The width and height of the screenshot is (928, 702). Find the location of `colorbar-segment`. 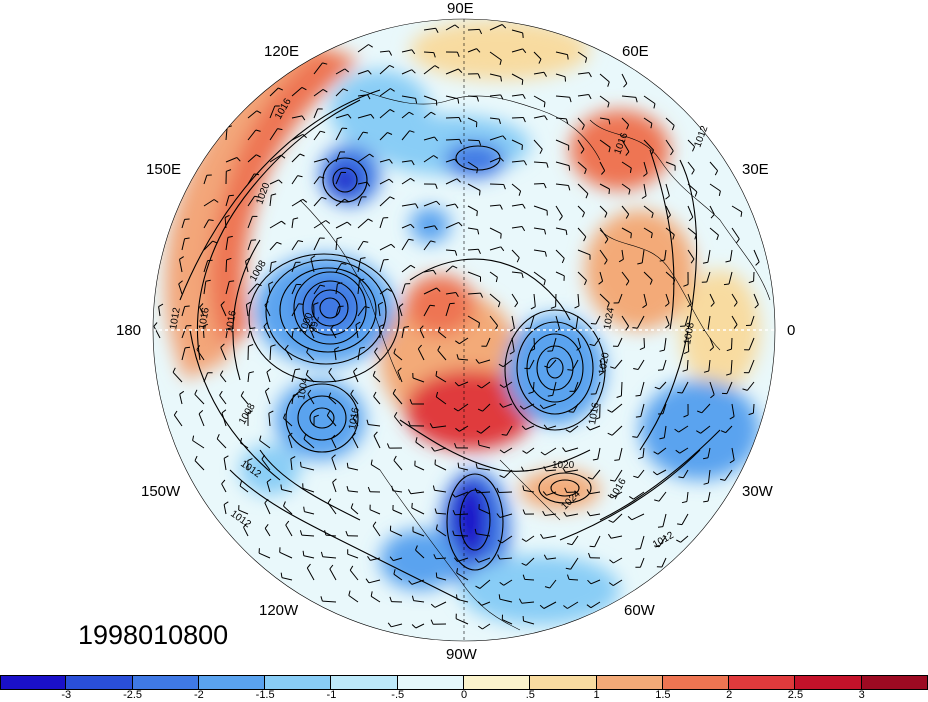

colorbar-segment is located at coordinates (894, 682).